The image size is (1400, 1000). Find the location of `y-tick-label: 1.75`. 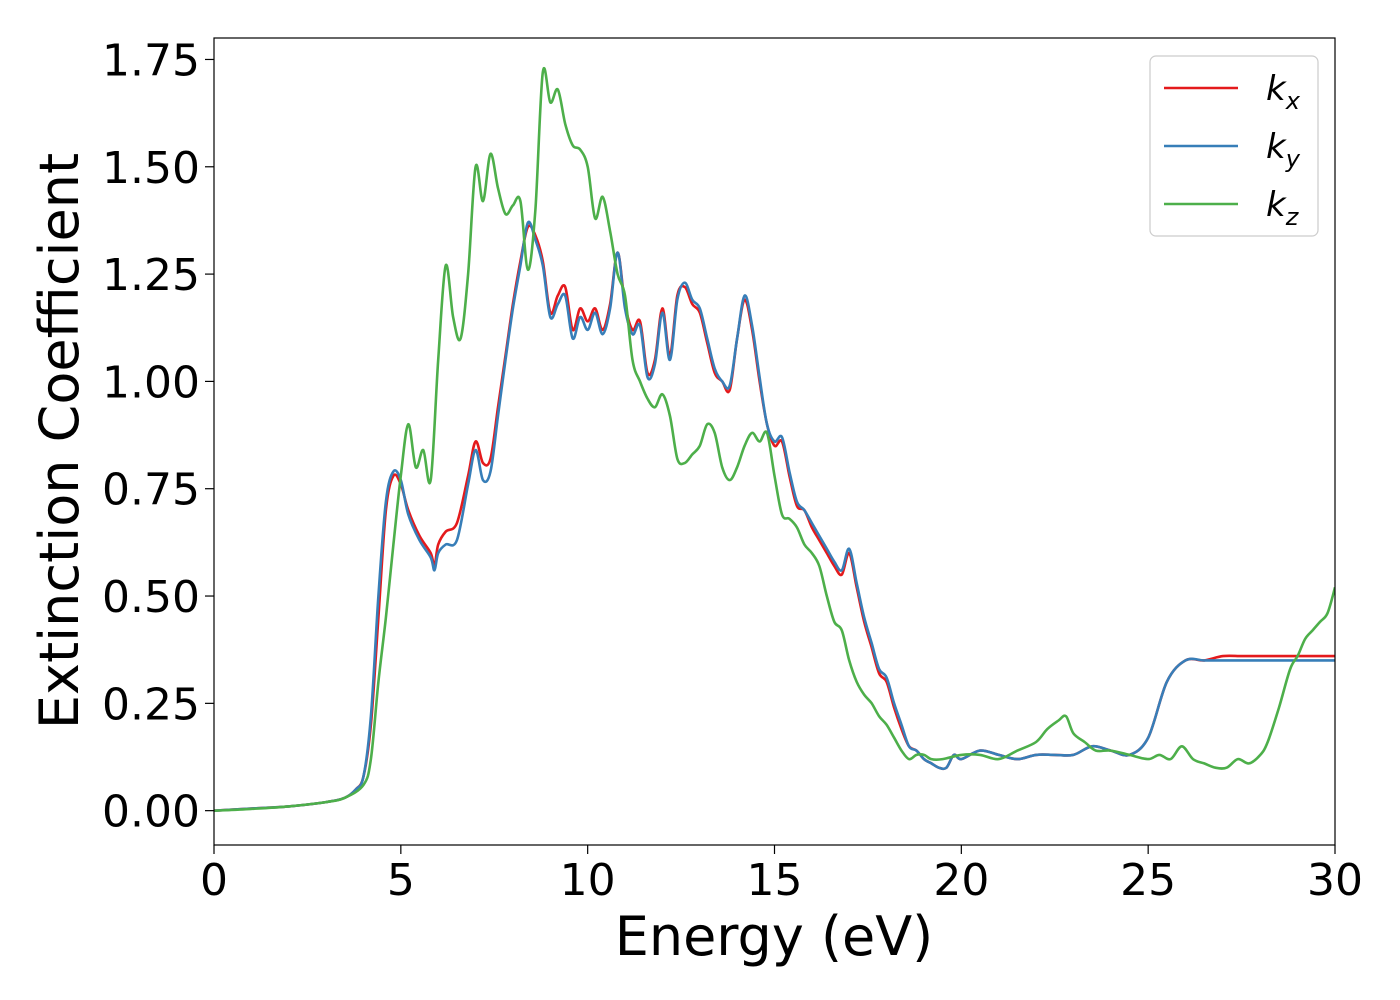

y-tick-label: 1.75 is located at coordinates (151, 60).